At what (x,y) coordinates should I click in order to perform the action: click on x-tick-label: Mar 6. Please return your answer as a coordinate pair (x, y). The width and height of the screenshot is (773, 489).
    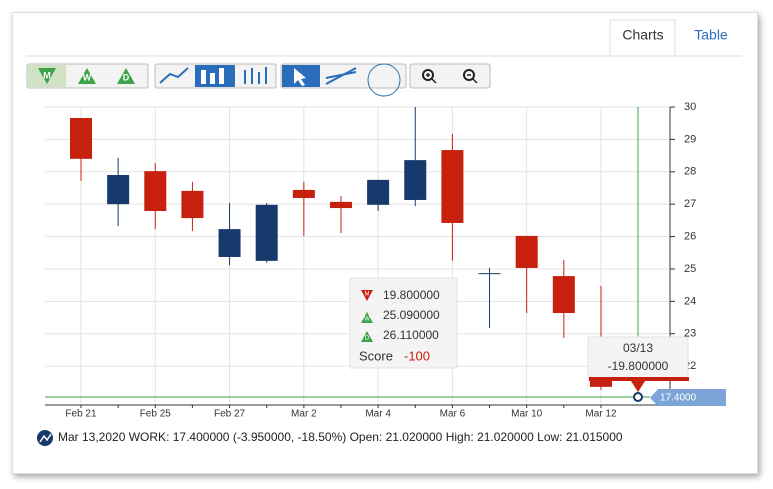
    Looking at the image, I should click on (453, 414).